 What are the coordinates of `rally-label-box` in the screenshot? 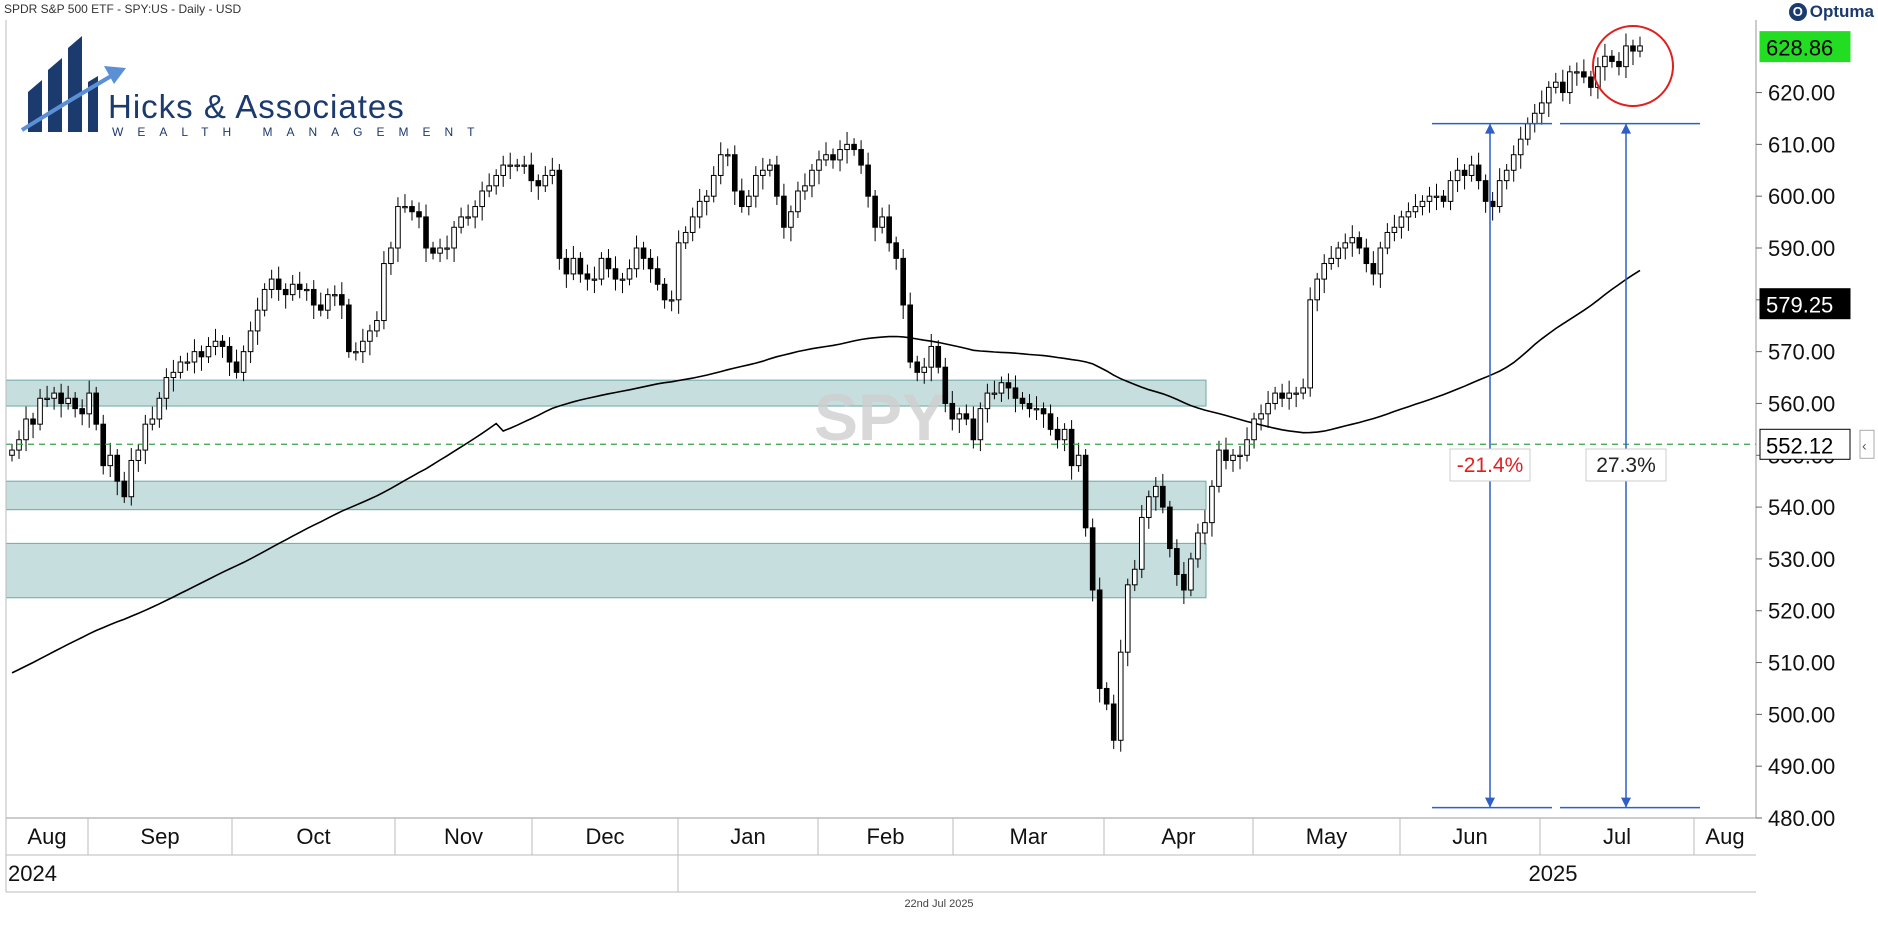 It's located at (1626, 465).